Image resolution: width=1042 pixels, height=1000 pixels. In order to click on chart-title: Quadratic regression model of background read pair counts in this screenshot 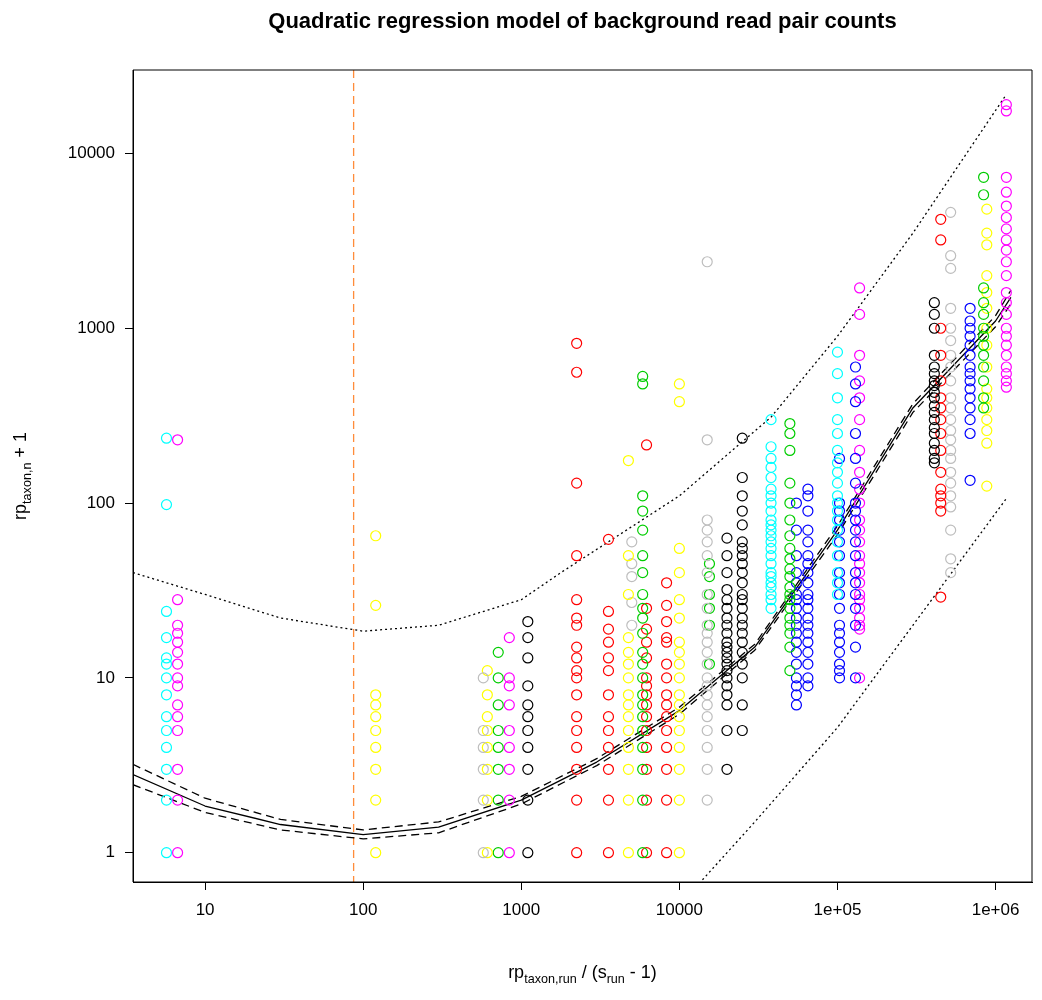, I will do `click(582, 21)`.